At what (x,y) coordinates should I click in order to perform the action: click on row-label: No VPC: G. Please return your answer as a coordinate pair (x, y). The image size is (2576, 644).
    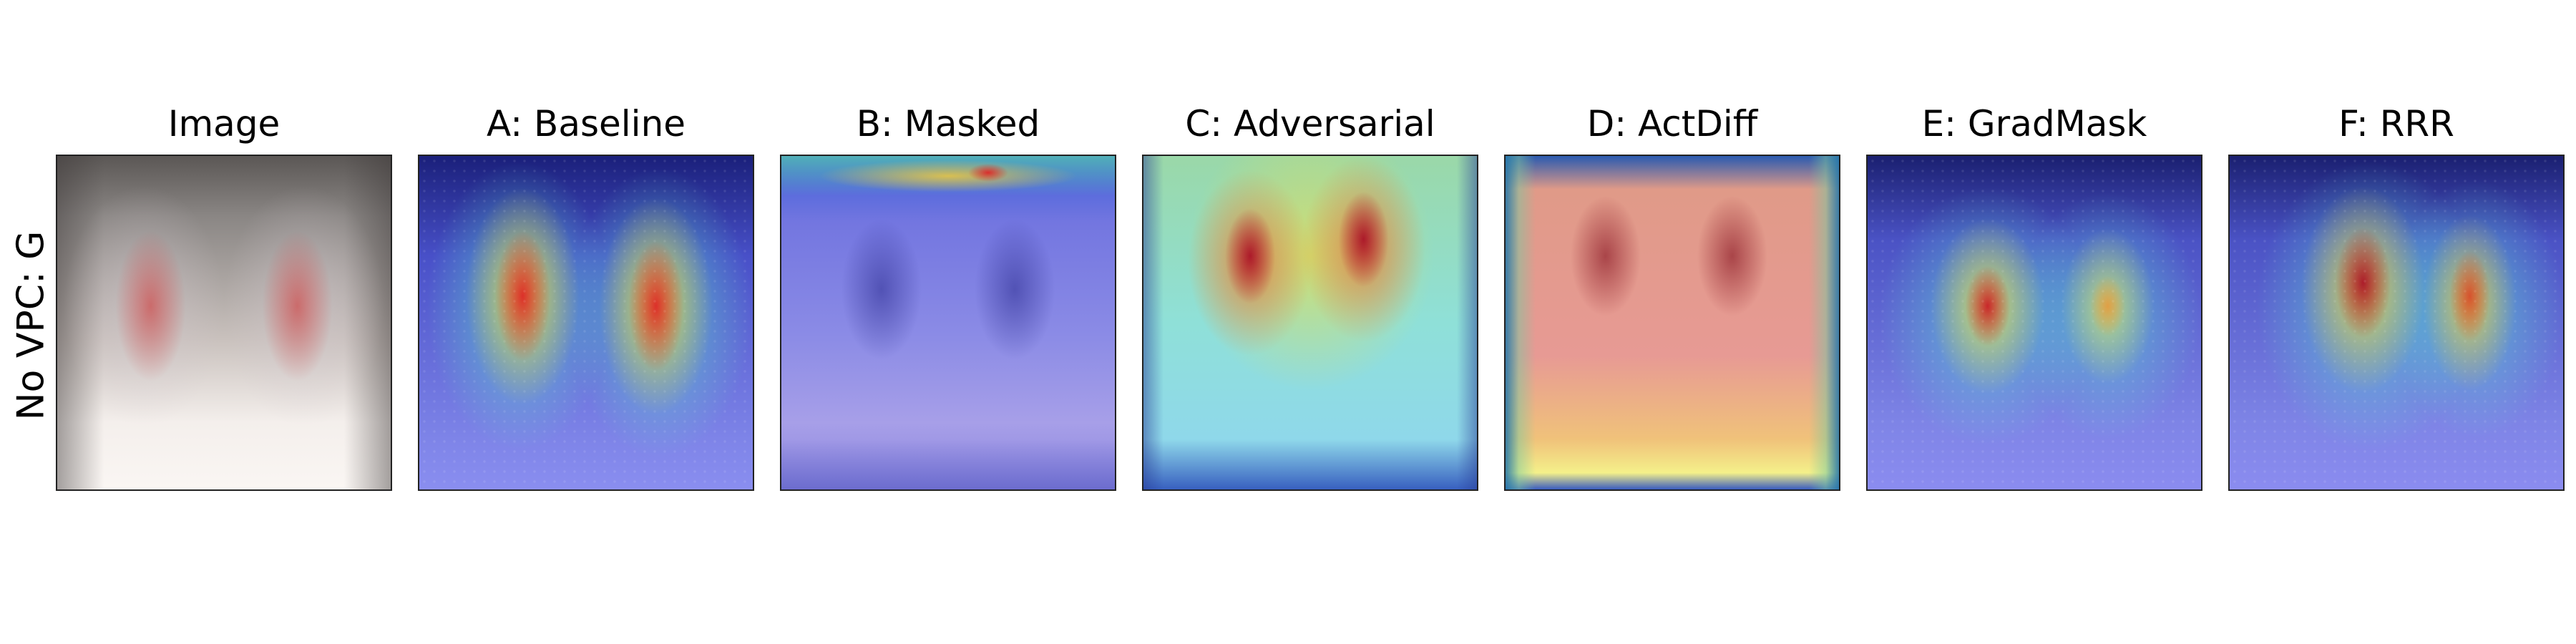
    Looking at the image, I should click on (31, 325).